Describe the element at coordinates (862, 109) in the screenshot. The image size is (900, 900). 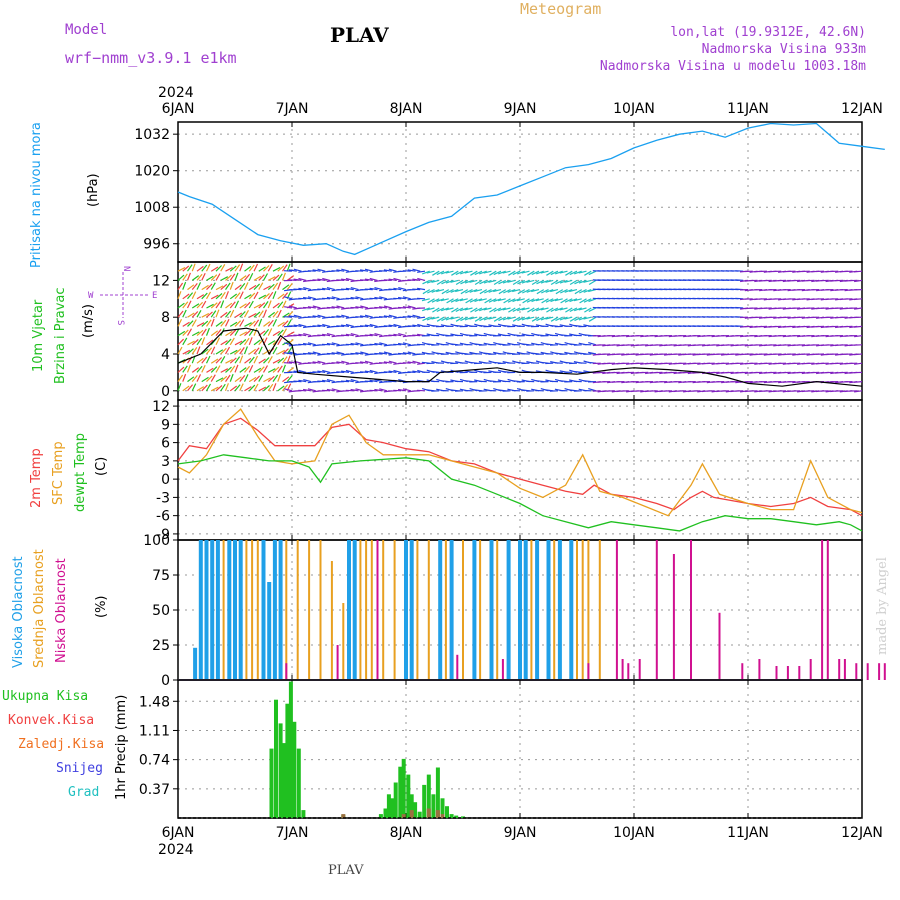
I see `top-x-tick-label: 12JAN` at that location.